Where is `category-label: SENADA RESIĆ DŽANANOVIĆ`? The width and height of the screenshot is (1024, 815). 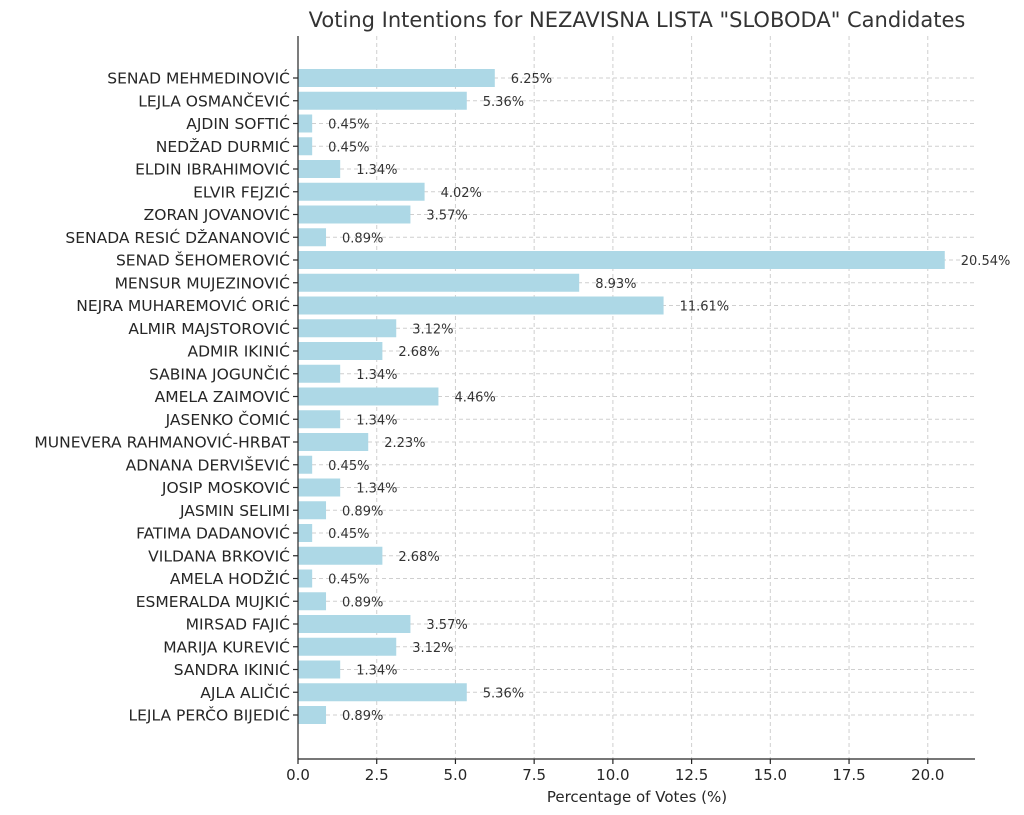
category-label: SENADA RESIĆ DŽANANOVIĆ is located at coordinates (177, 237).